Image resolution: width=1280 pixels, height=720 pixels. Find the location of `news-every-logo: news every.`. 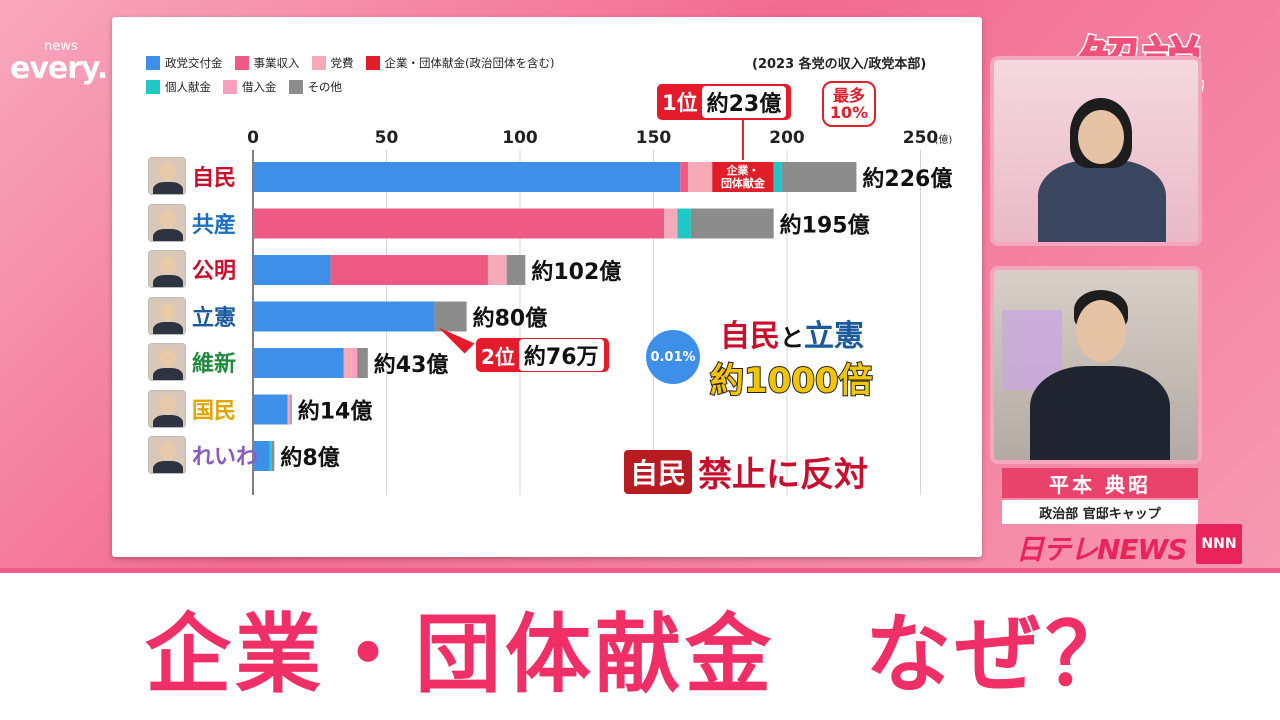

news-every-logo: news every. is located at coordinates (59, 62).